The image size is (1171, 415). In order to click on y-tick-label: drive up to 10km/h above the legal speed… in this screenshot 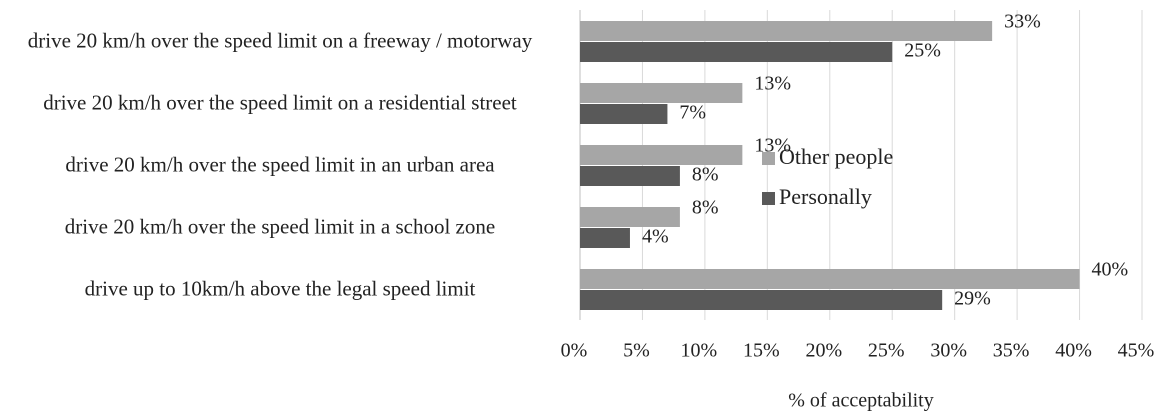, I will do `click(280, 288)`.